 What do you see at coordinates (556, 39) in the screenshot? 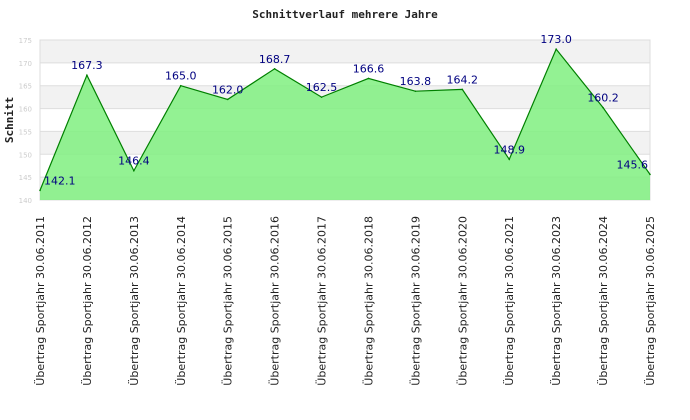
I see `data-label: 173.0` at bounding box center [556, 39].